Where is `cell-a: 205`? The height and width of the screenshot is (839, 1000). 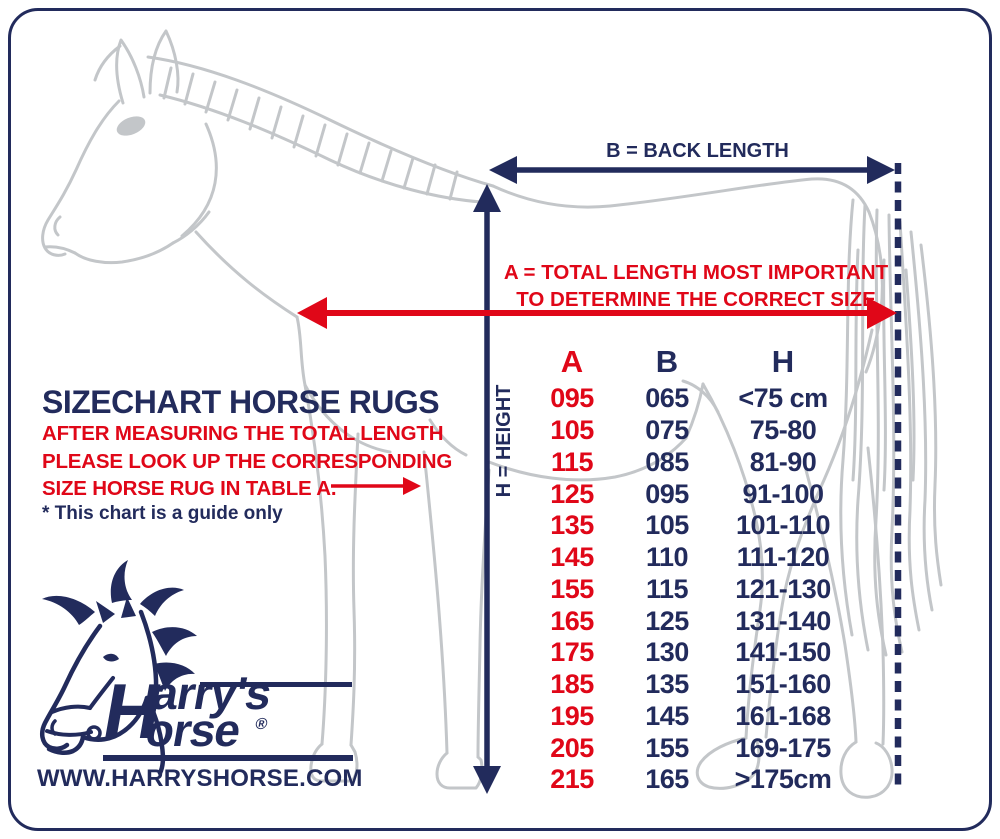 cell-a: 205 is located at coordinates (572, 747).